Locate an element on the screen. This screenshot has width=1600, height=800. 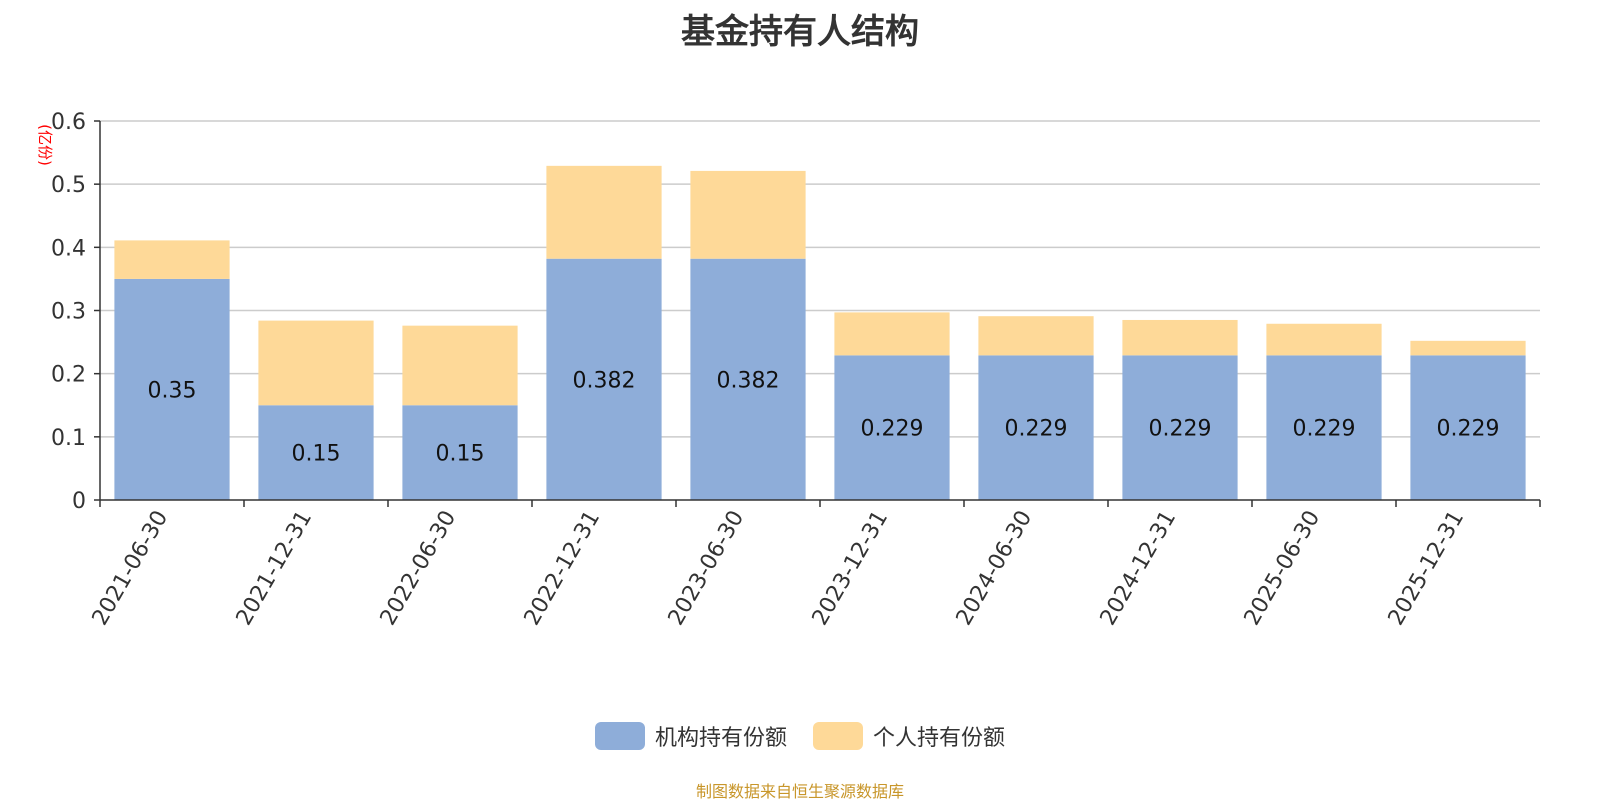
source-note: 制图数据来自恒生聚源数据库 is located at coordinates (799, 791).